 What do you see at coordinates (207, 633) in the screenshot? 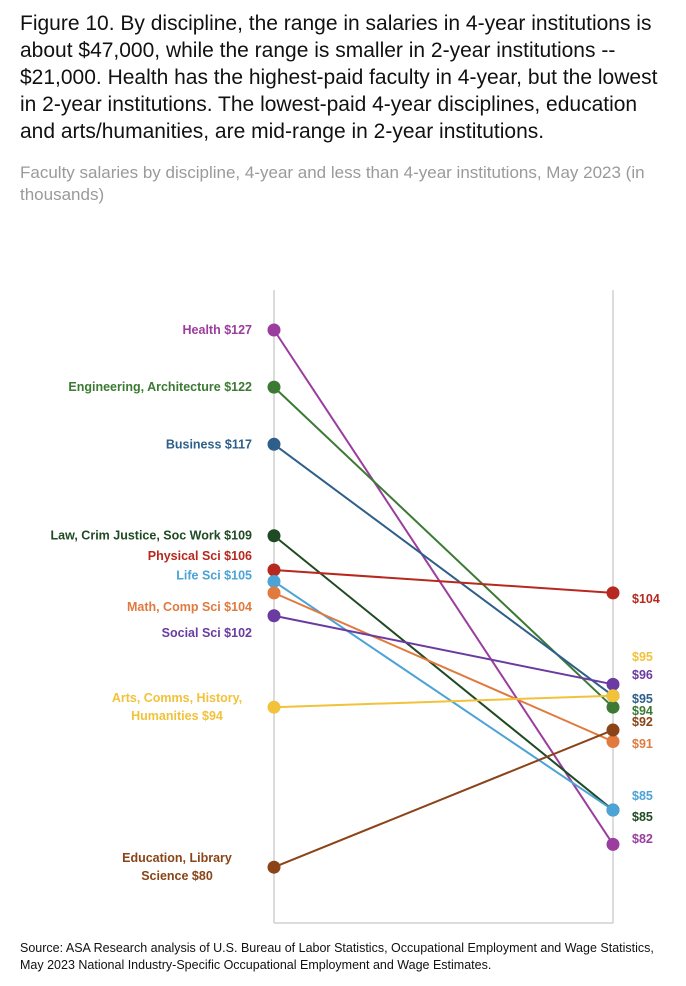
I see `left-label-social-sci: Social Sci $102` at bounding box center [207, 633].